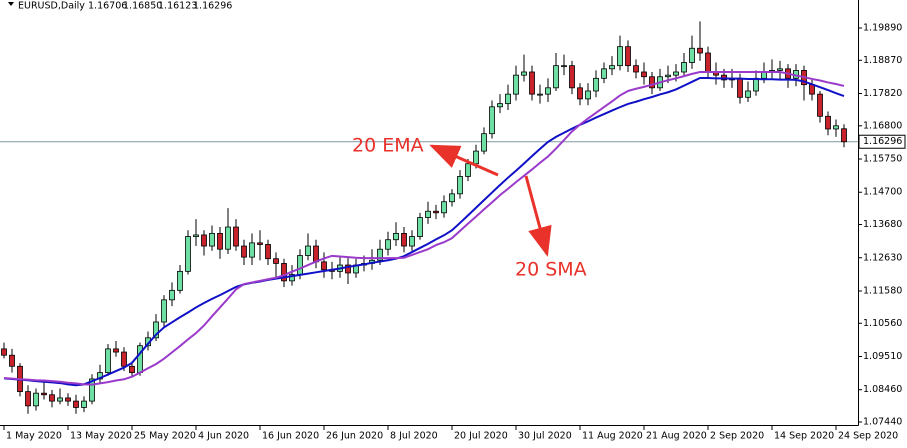  I want to click on x-tick-label: 25 May 2020, so click(165, 436).